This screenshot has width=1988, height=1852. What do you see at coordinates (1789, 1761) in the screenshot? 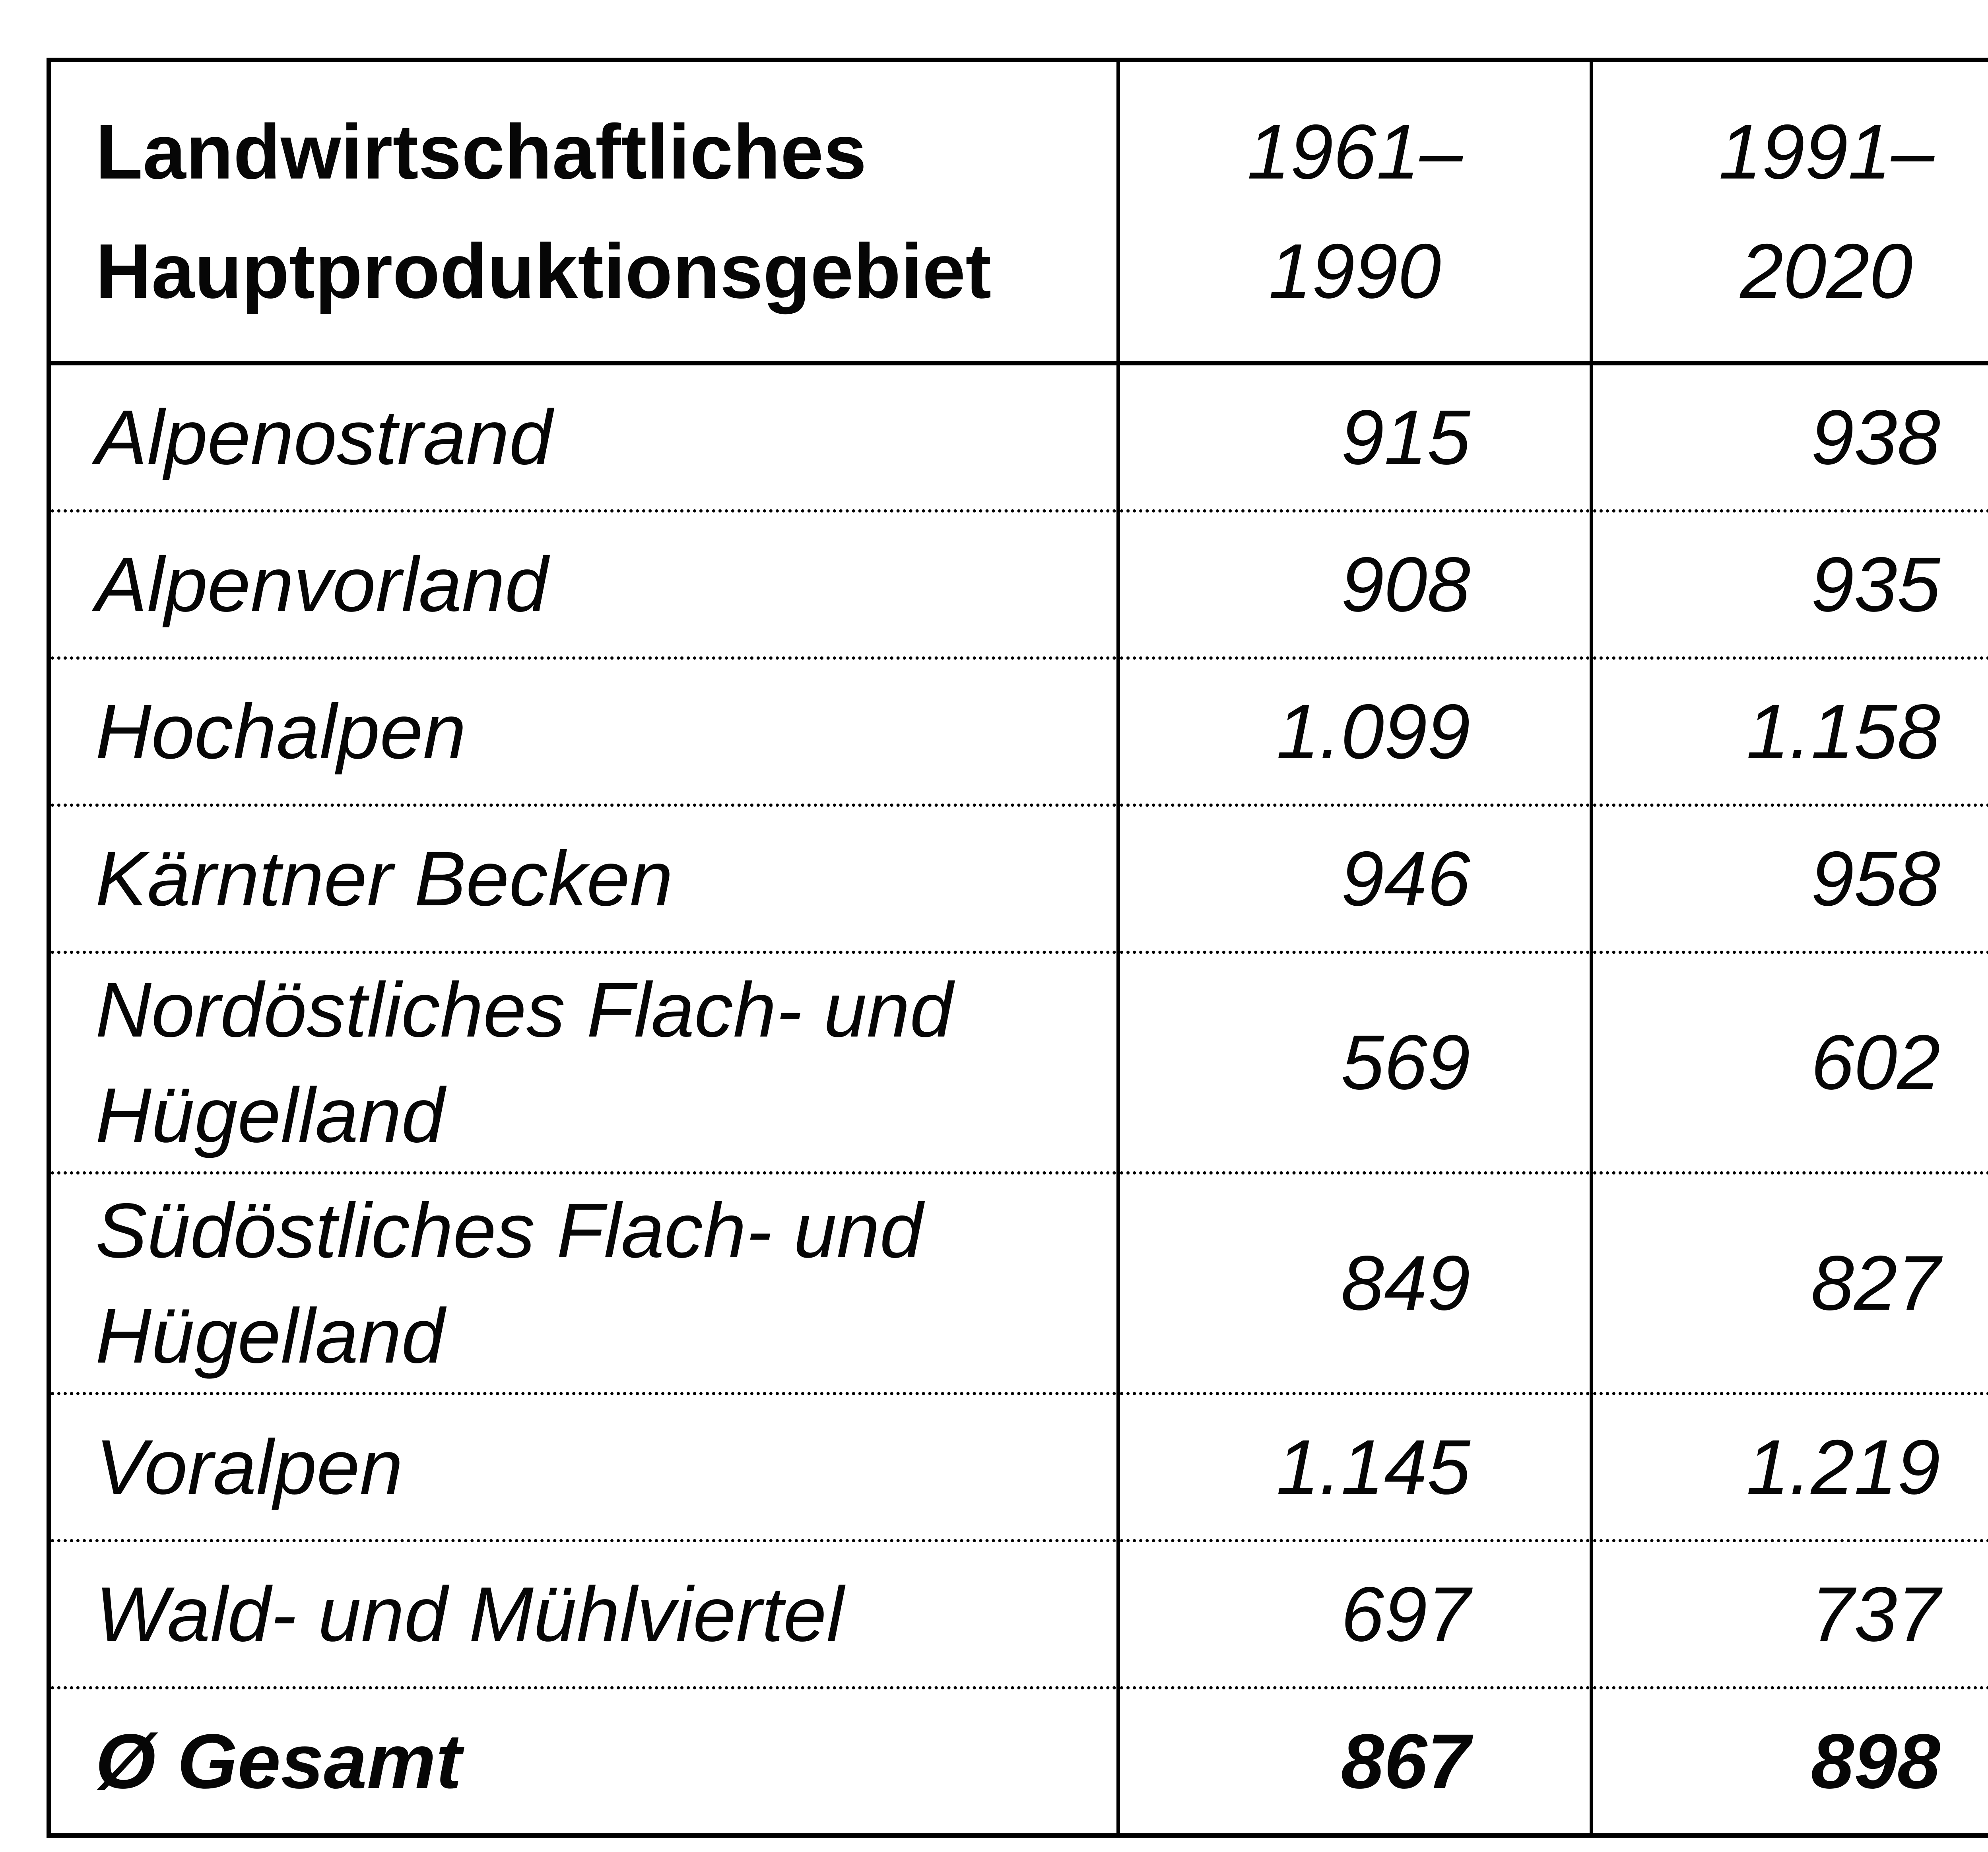
I see `total-value-period2: 898` at bounding box center [1789, 1761].